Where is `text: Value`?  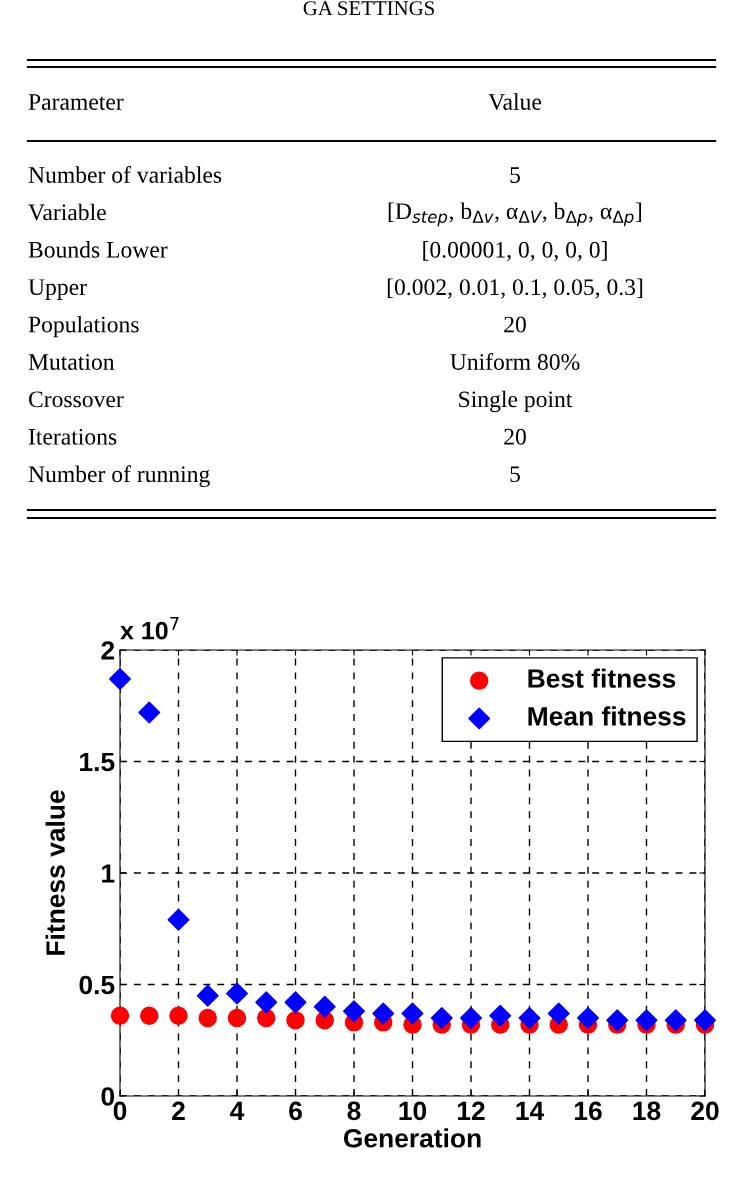 text: Value is located at coordinates (515, 102).